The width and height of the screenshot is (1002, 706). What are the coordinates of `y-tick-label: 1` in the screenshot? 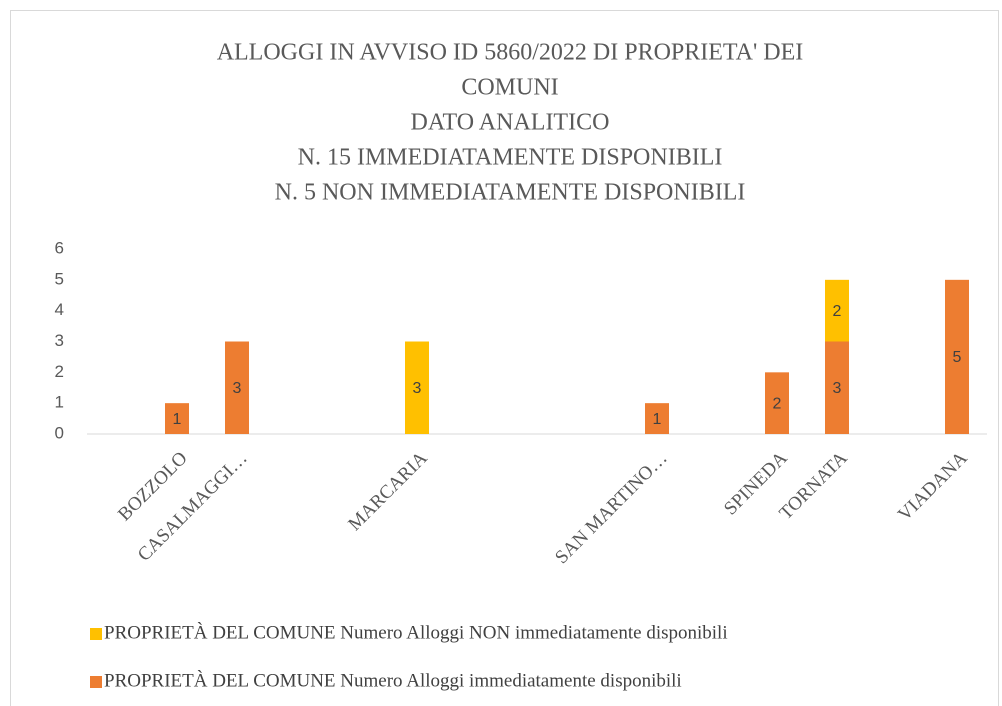 It's located at (59, 402).